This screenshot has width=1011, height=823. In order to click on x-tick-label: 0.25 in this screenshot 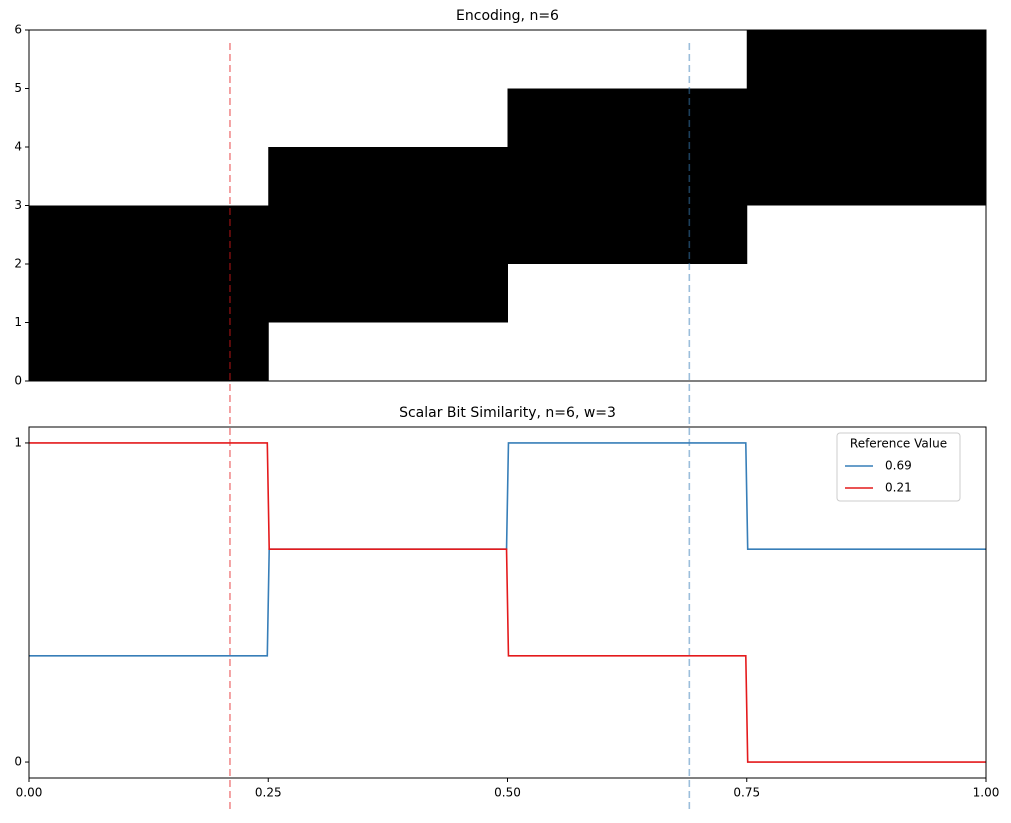, I will do `click(268, 793)`.